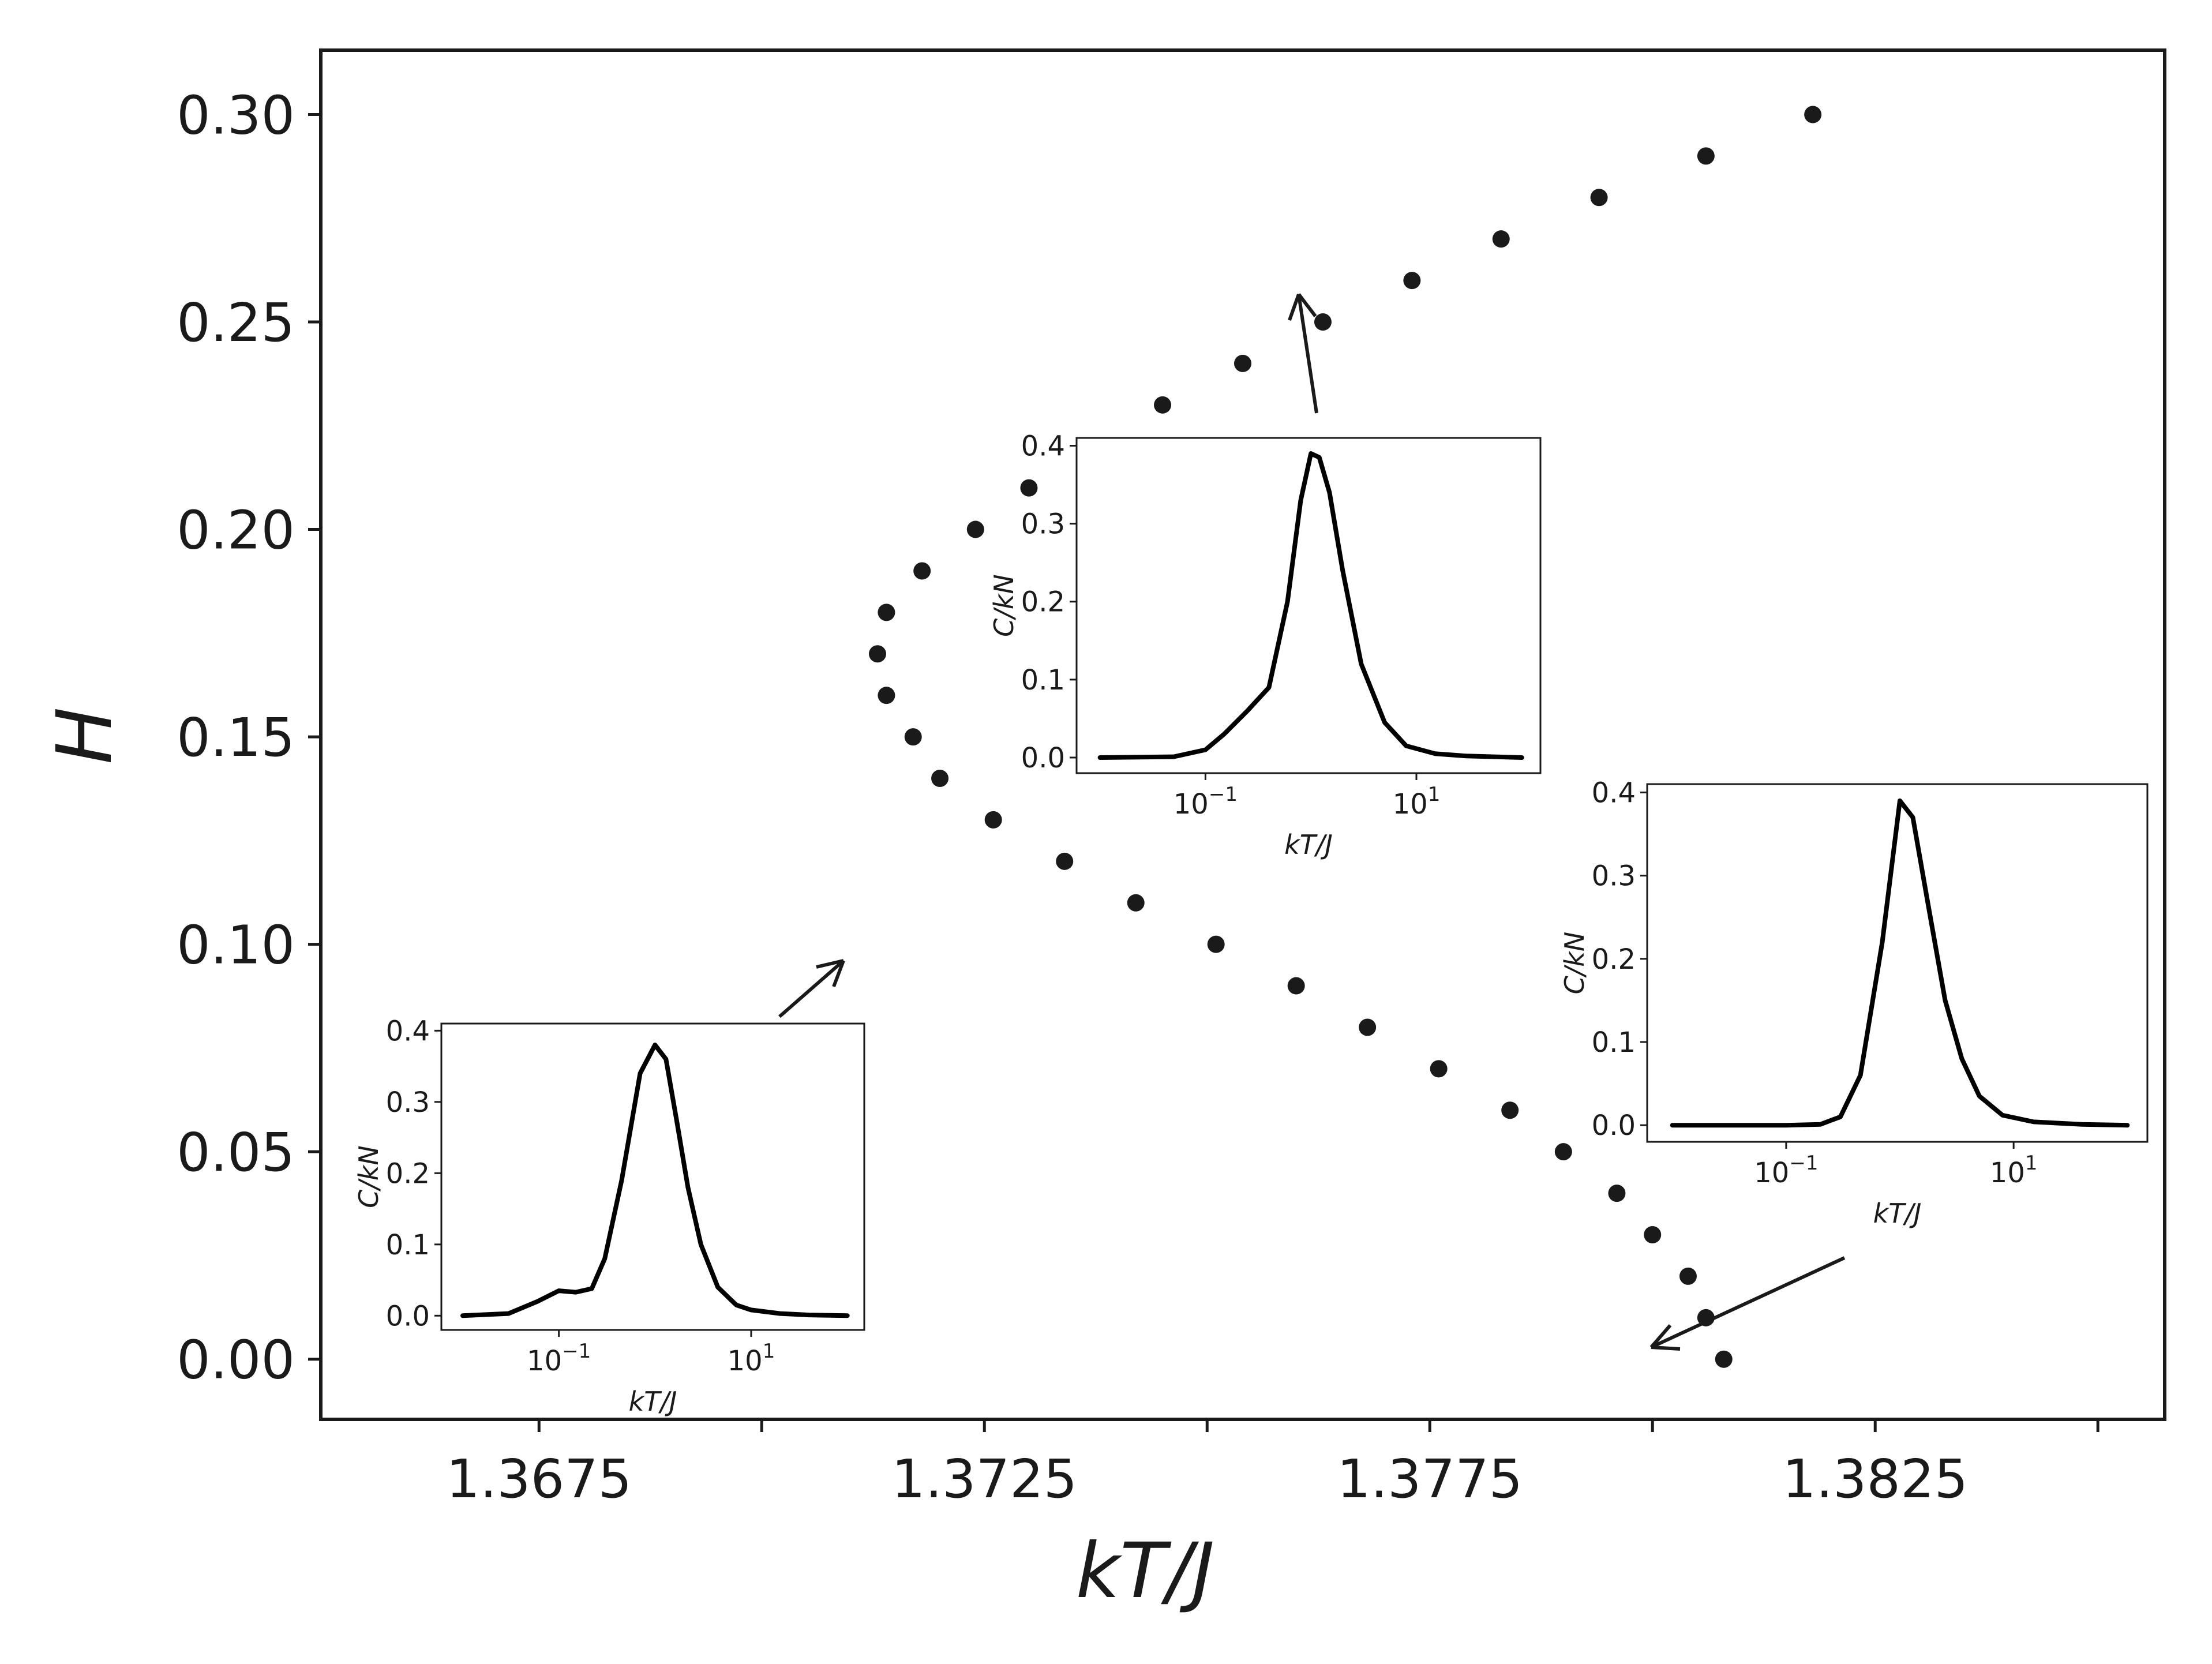 The width and height of the screenshot is (2212, 1664). Describe the element at coordinates (236, 1152) in the screenshot. I see `y-tick-label: 0.05` at that location.